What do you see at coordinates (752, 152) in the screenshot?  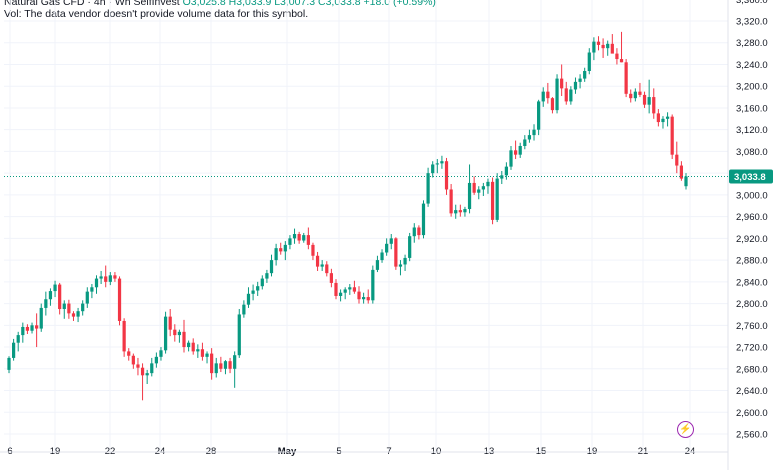 I see `y-tick-label: 3,080.0` at bounding box center [752, 152].